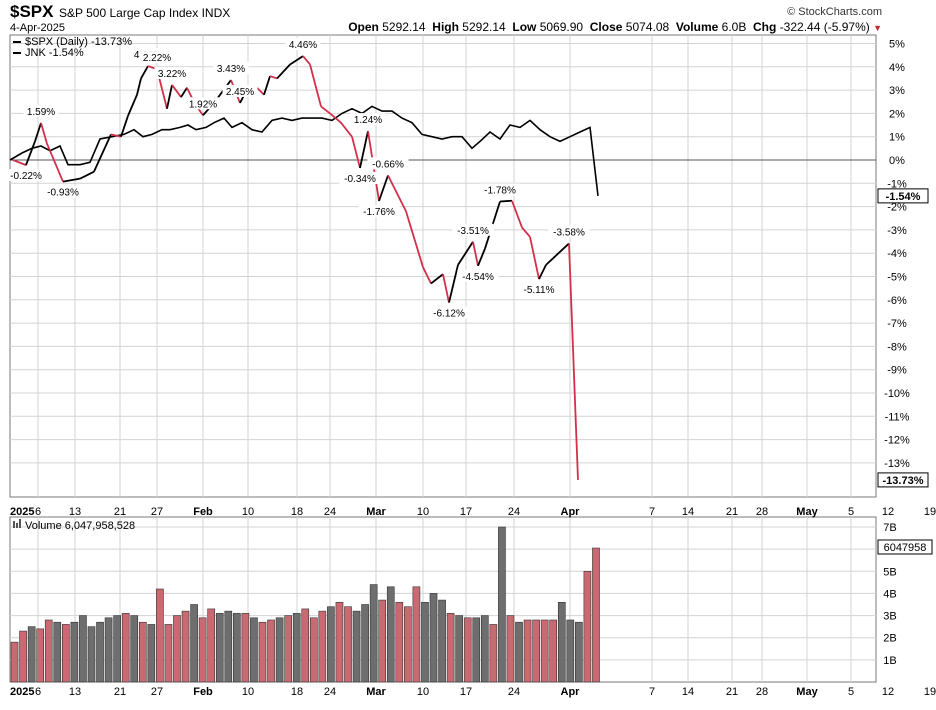  Describe the element at coordinates (897, 417) in the screenshot. I see `y-tick-label: -11%` at that location.